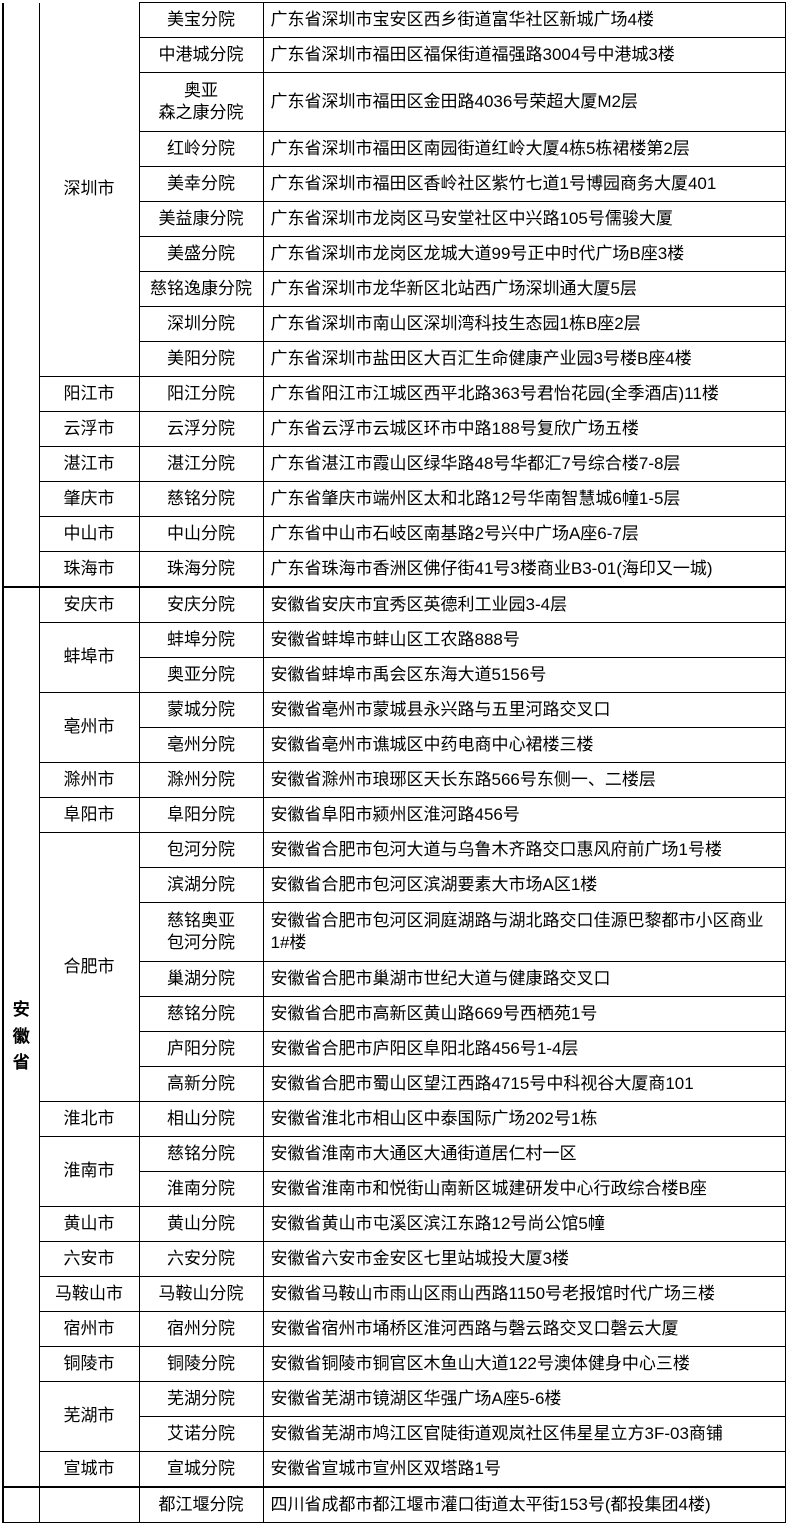 This screenshot has width=790, height=1523. I want to click on city-cell: 黄山市, so click(89, 1224).